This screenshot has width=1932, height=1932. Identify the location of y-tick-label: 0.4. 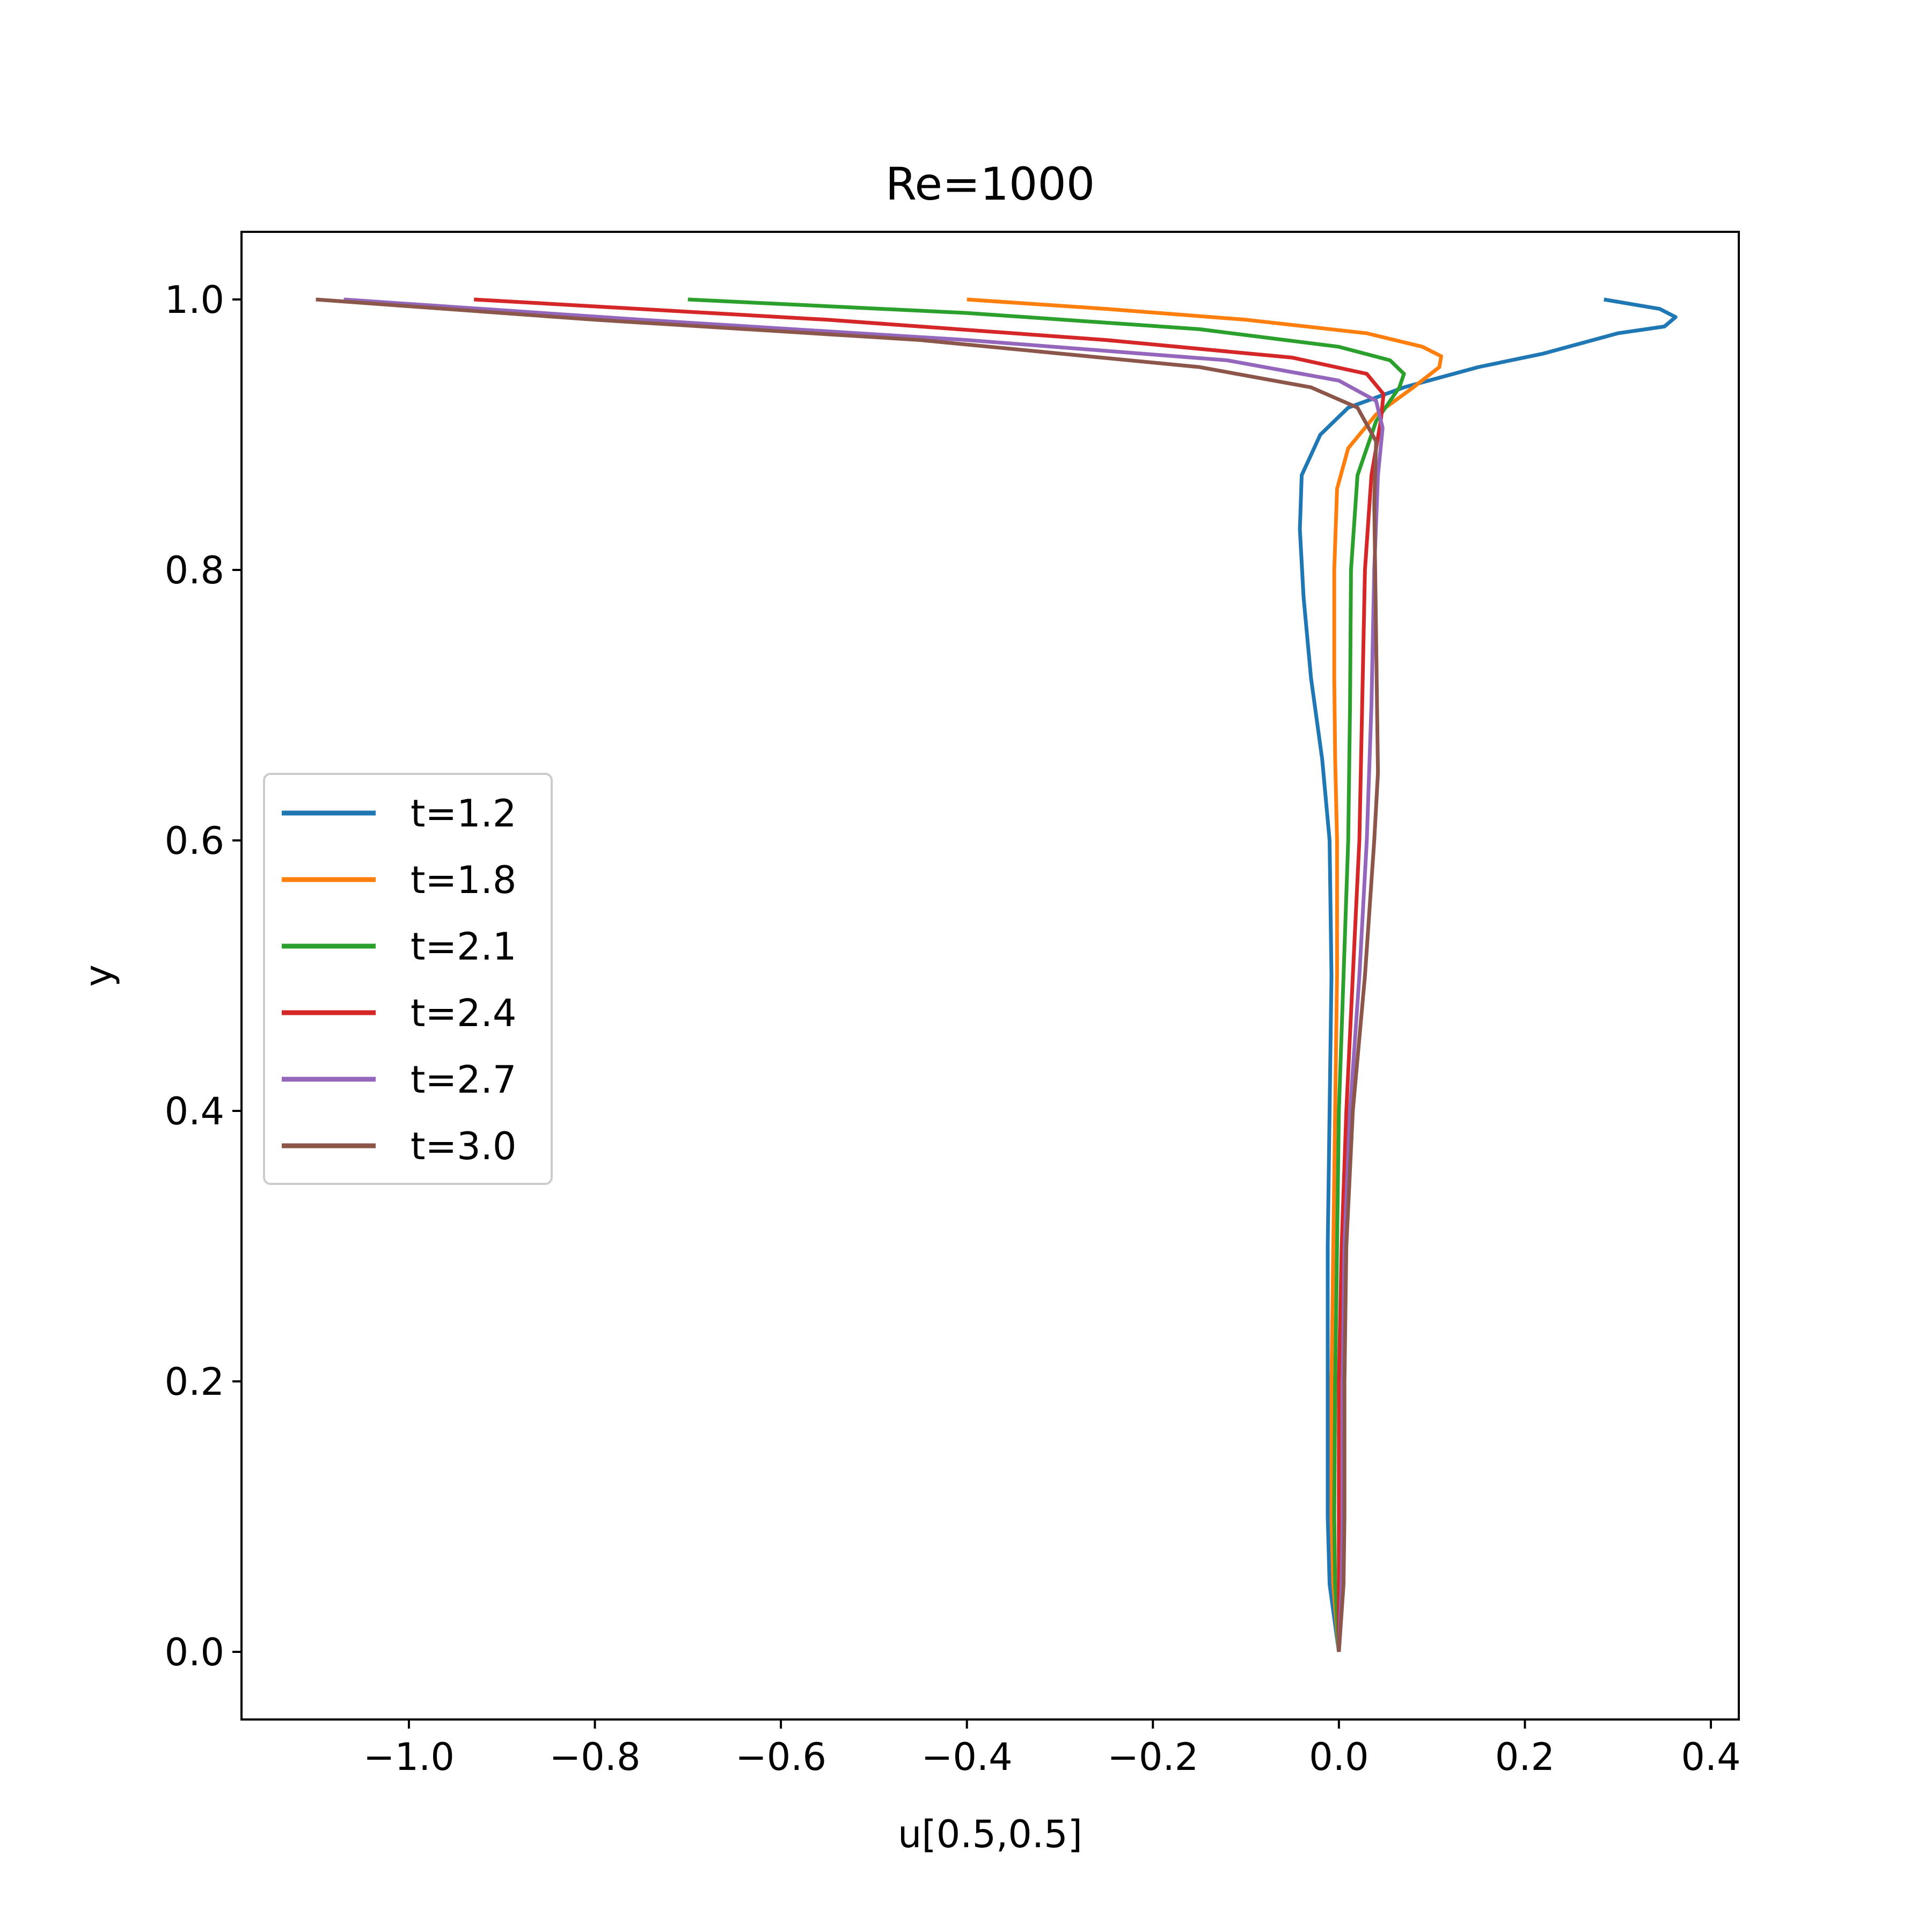
(194, 1111).